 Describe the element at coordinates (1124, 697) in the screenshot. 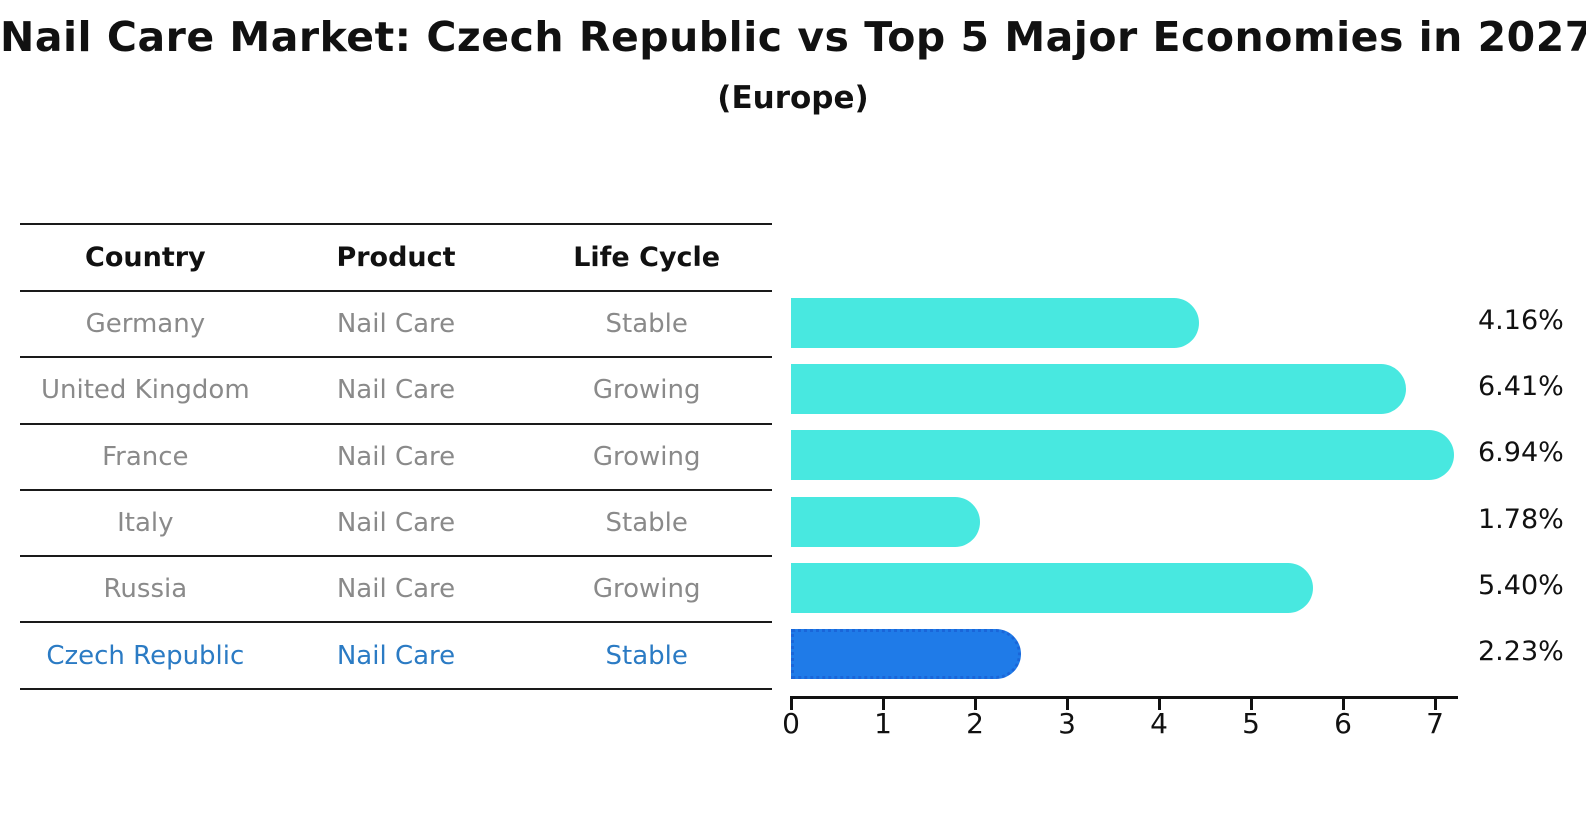

I see `x-axis-line` at that location.